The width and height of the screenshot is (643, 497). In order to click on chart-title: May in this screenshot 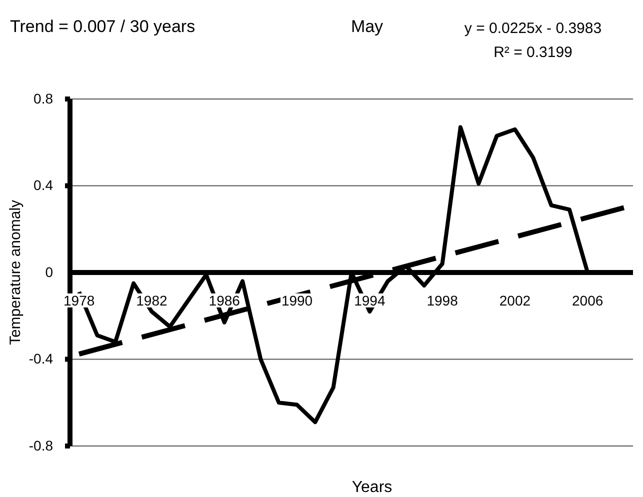, I will do `click(367, 26)`.